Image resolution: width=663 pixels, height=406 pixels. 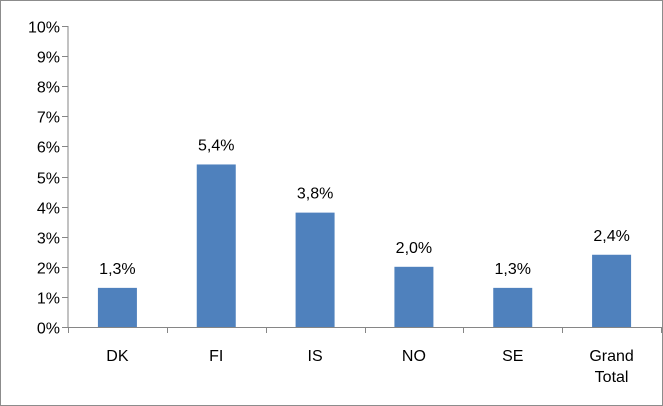 What do you see at coordinates (513, 307) in the screenshot?
I see `bar-se` at bounding box center [513, 307].